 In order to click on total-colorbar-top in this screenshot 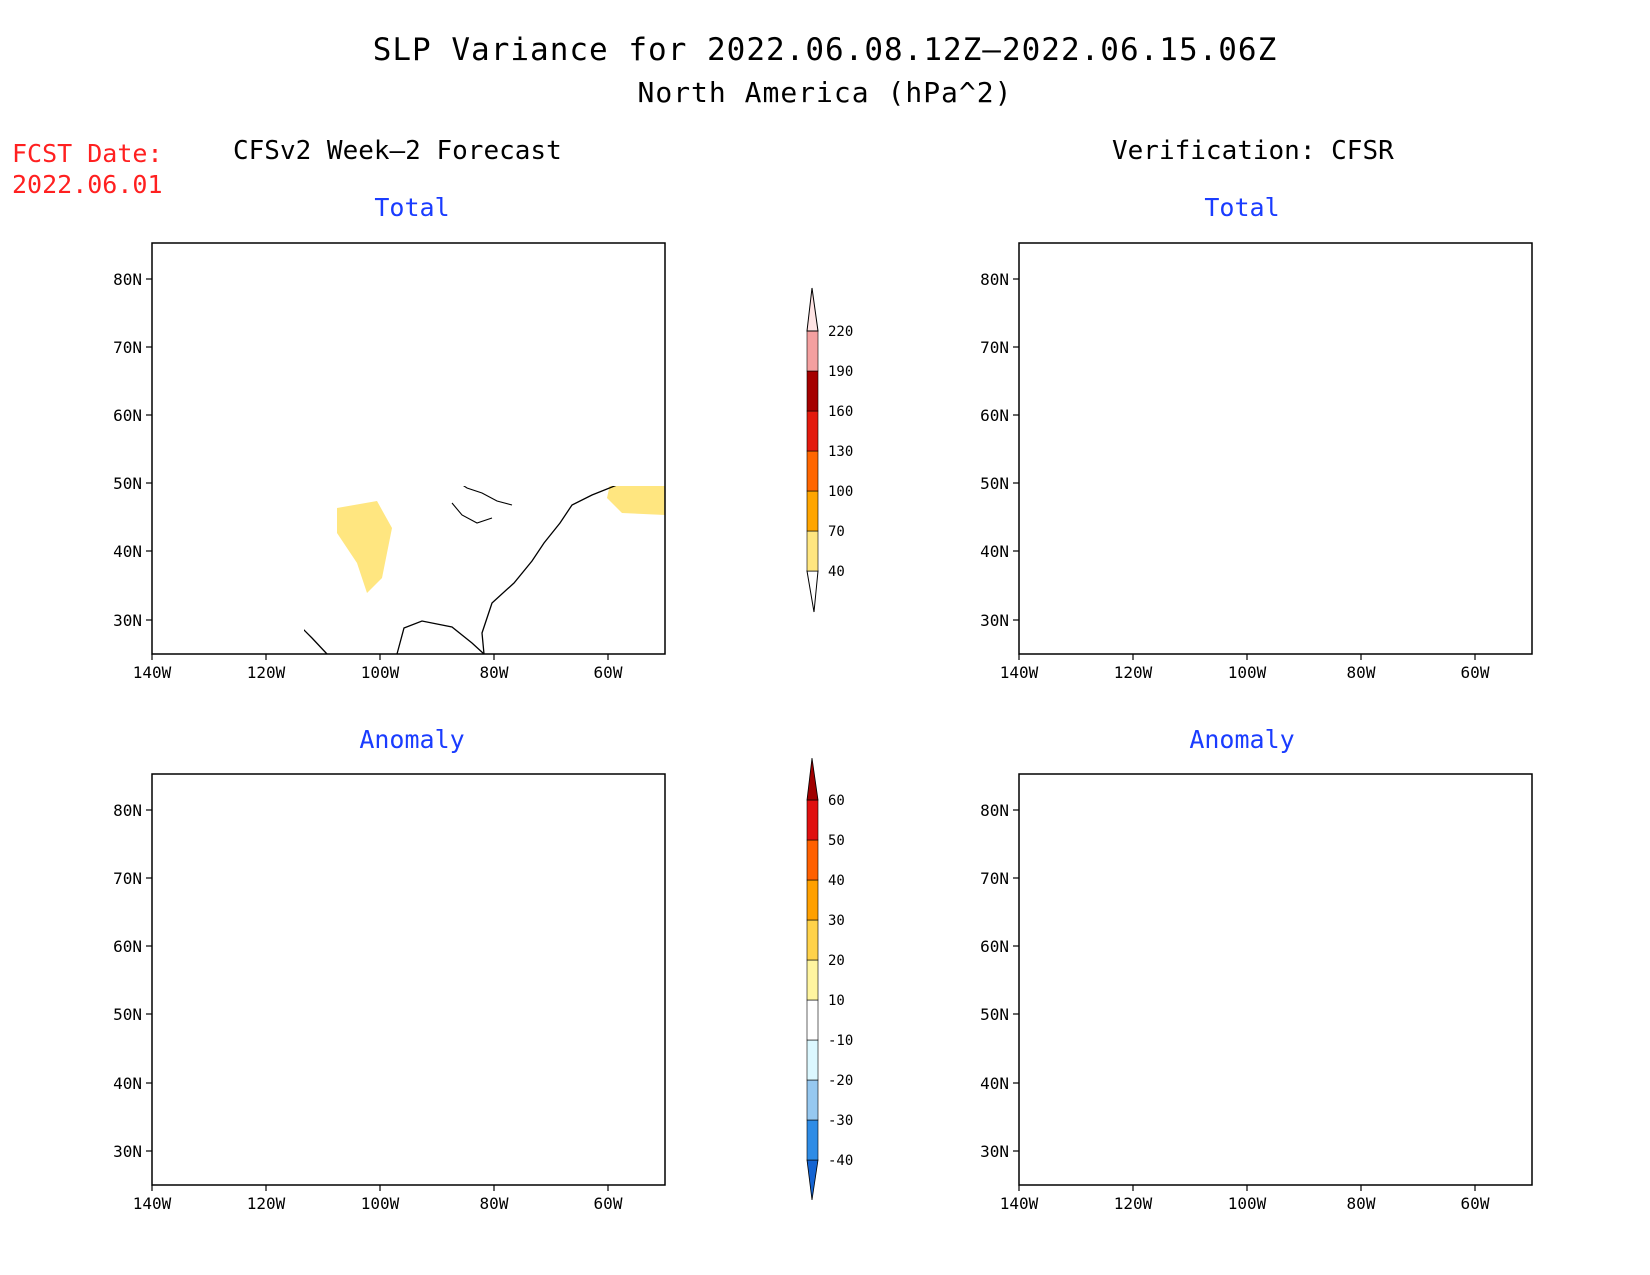, I will do `click(812, 309)`.